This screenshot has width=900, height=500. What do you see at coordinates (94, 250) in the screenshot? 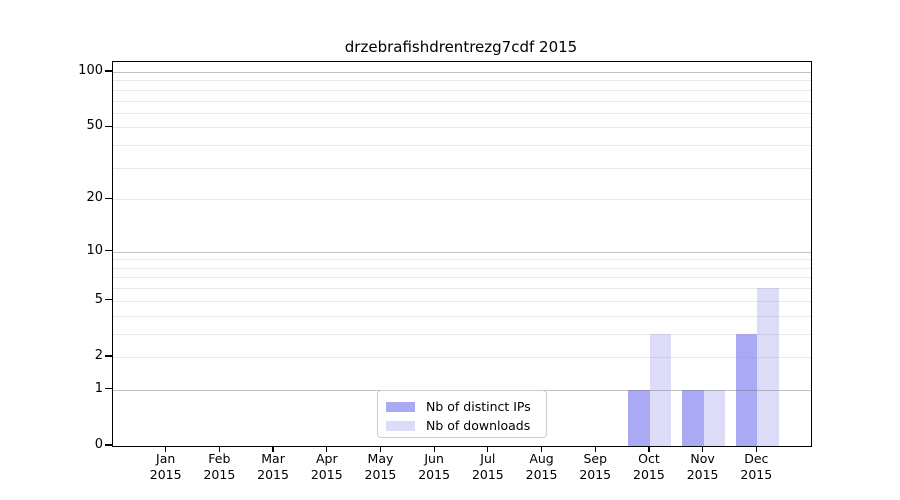
I see `y-tick-label: 10` at bounding box center [94, 250].